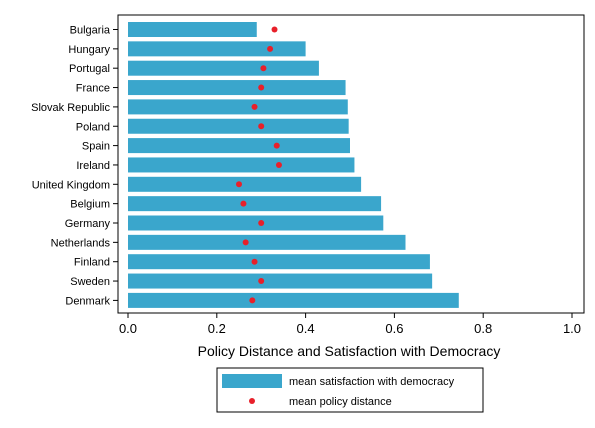 The image size is (595, 428). What do you see at coordinates (81, 243) in the screenshot?
I see `y-tick-label: Netherlands` at bounding box center [81, 243].